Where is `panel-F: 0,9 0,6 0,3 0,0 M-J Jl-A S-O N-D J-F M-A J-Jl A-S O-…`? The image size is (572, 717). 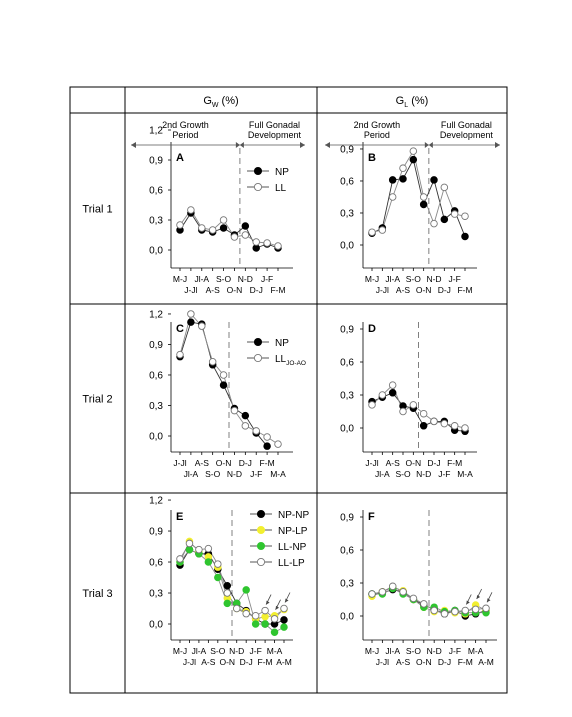 panel-F: 0,9 0,6 0,3 0,0 M-J Jl-A S-O N-D J-F M-A J-Jl A-S O-… is located at coordinates (418, 588).